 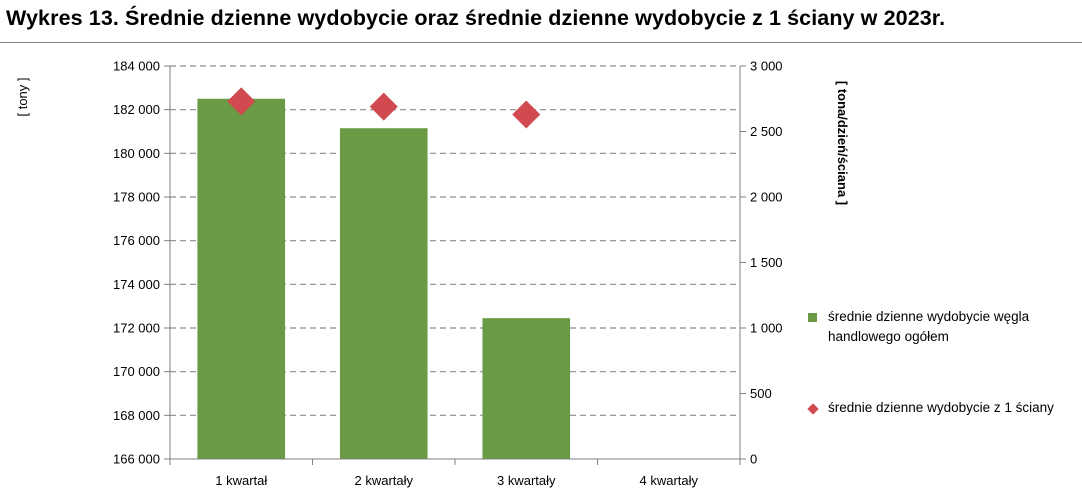 I want to click on legend-square-icon, so click(x=812, y=317).